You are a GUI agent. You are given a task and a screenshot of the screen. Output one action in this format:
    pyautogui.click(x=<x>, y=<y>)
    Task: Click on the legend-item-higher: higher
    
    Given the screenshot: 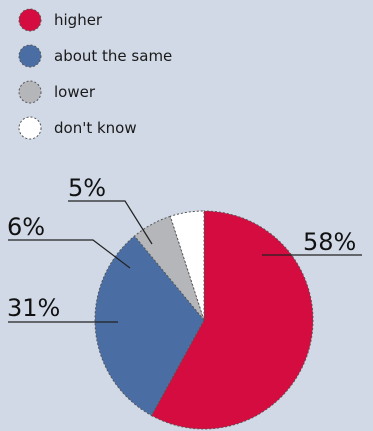 What is the action you would take?
    pyautogui.click(x=60, y=20)
    